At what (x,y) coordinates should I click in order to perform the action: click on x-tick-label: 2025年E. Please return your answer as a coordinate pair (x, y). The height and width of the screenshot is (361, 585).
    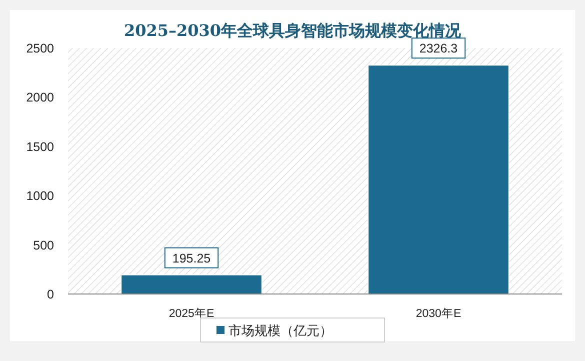
    Looking at the image, I should click on (191, 313).